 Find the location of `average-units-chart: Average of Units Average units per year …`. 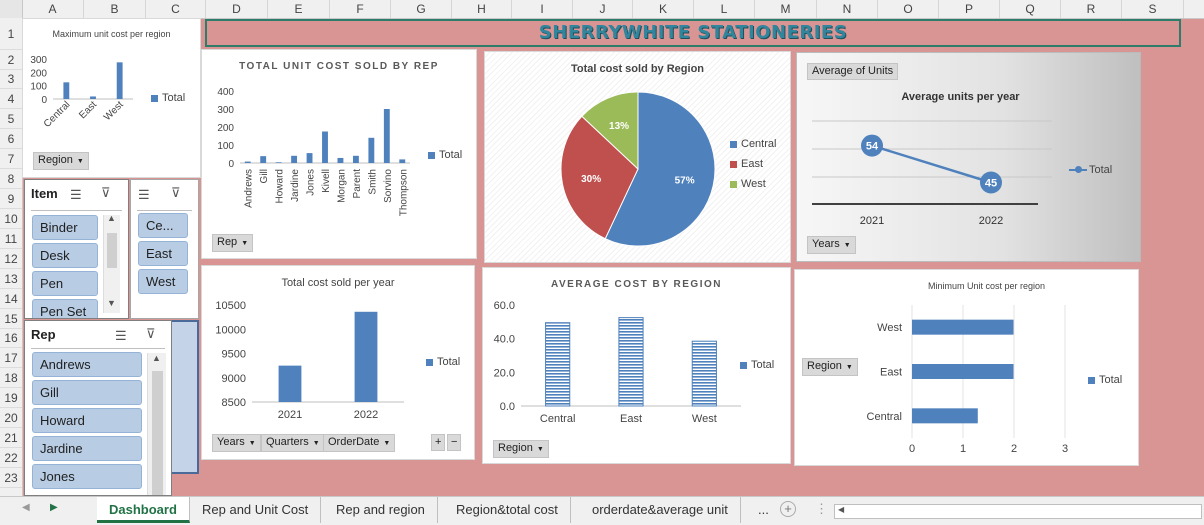

average-units-chart: Average of Units Average units per year … is located at coordinates (968, 157).